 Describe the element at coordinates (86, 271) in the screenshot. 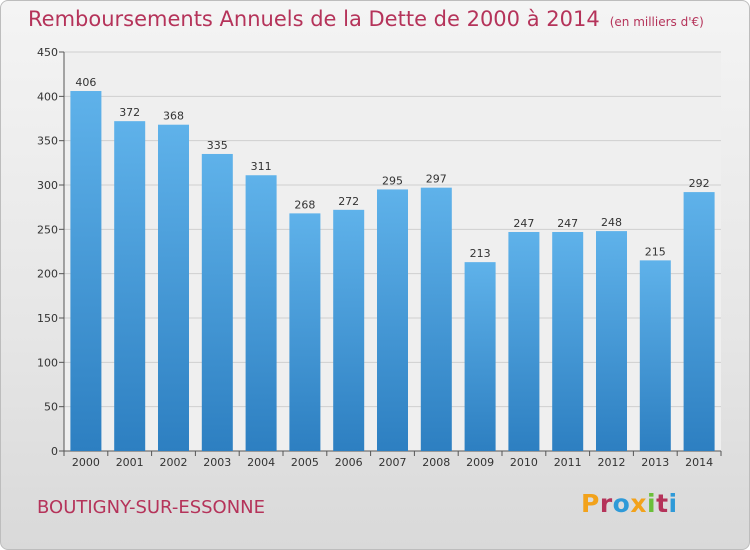

I see `bar-2000` at that location.